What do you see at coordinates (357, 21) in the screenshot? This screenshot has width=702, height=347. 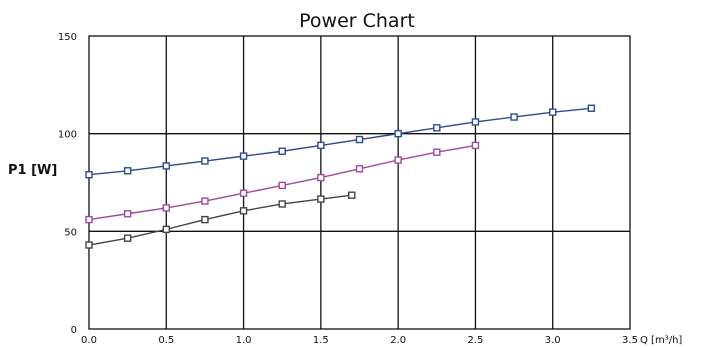 I see `chart-title: Power Chart` at bounding box center [357, 21].